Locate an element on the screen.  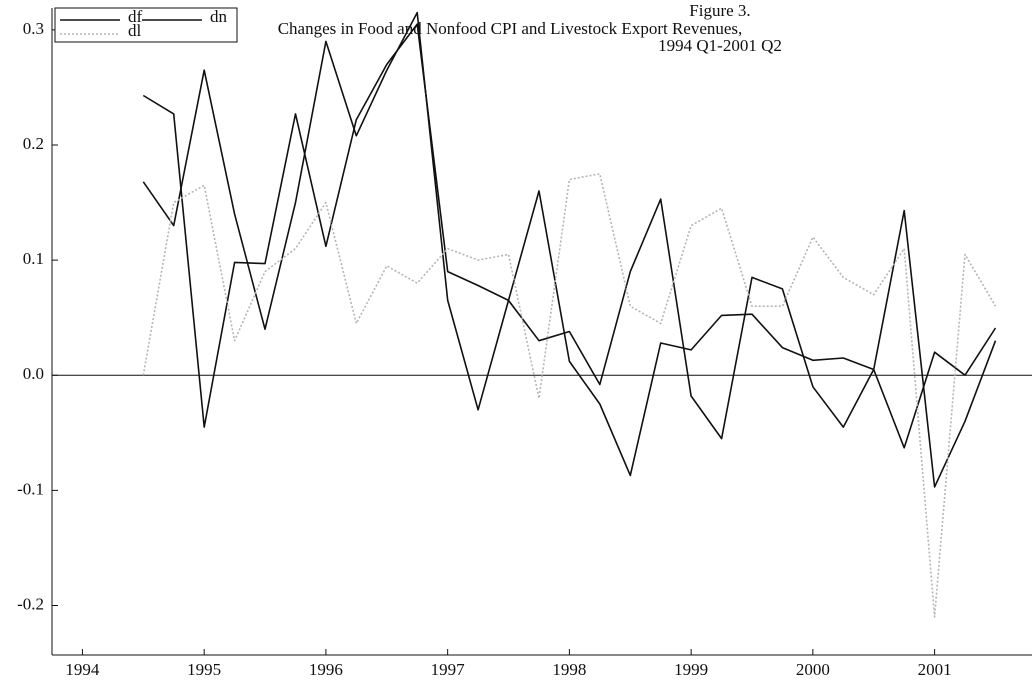
legend-box is located at coordinates (146, 25).